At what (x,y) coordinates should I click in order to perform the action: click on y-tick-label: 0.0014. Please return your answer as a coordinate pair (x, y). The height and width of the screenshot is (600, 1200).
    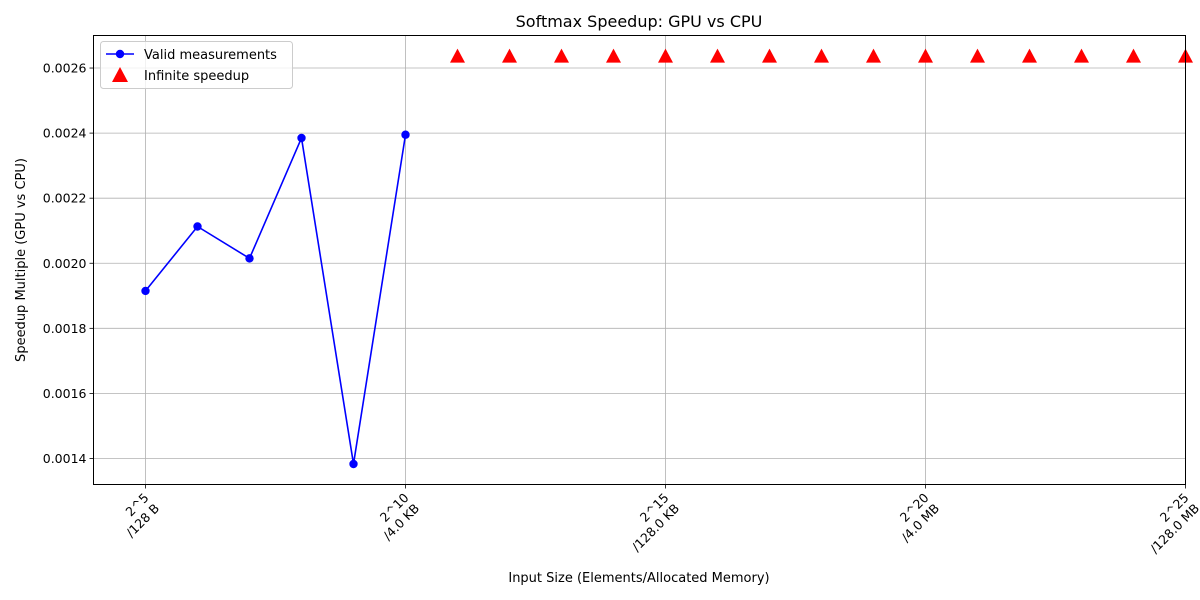
    Looking at the image, I should click on (65, 458).